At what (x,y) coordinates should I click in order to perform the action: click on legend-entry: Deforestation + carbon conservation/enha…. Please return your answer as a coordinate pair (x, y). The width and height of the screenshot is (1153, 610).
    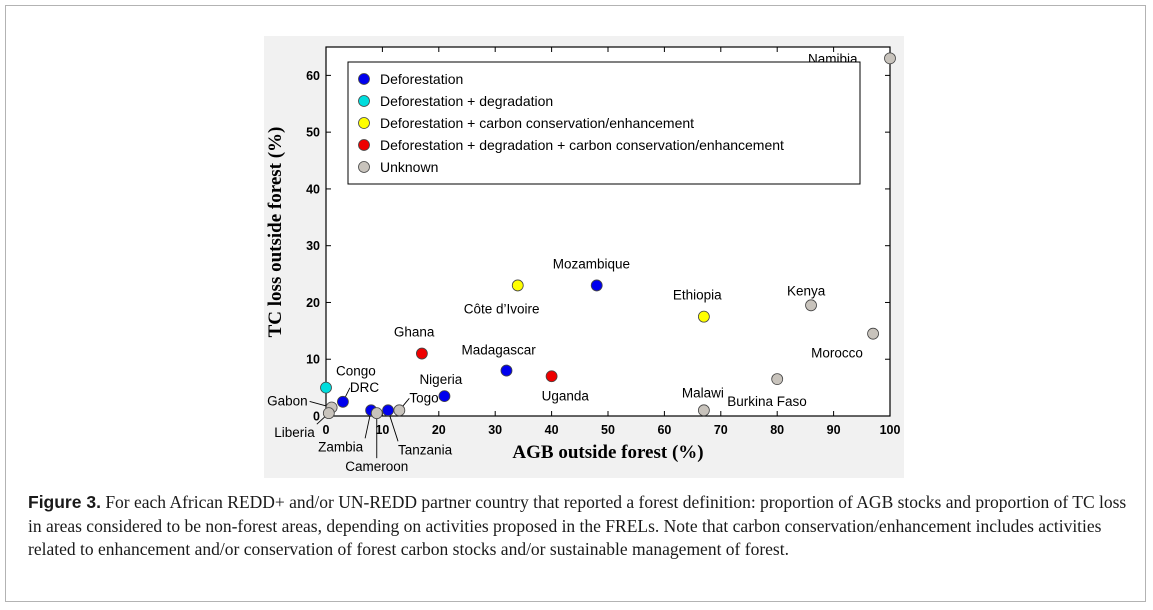
    Looking at the image, I should click on (537, 123).